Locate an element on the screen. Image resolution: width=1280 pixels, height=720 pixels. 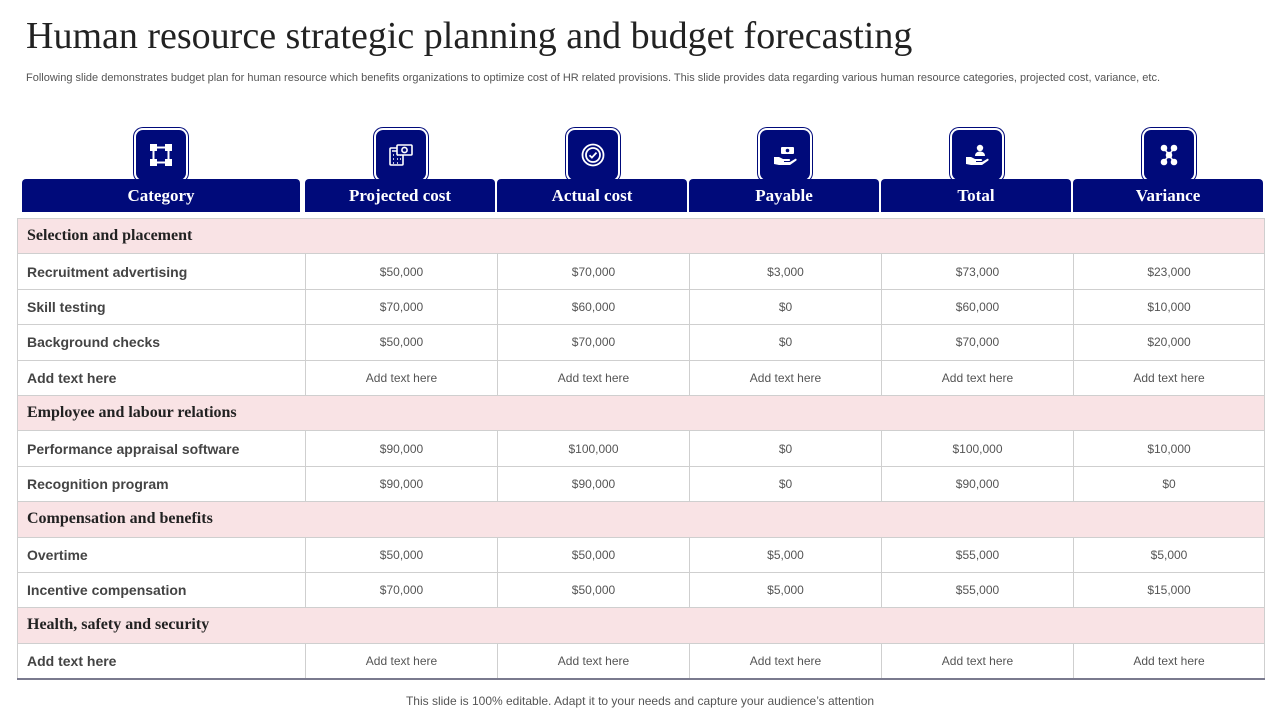
variance-cell: $20,000 is located at coordinates (1169, 342).